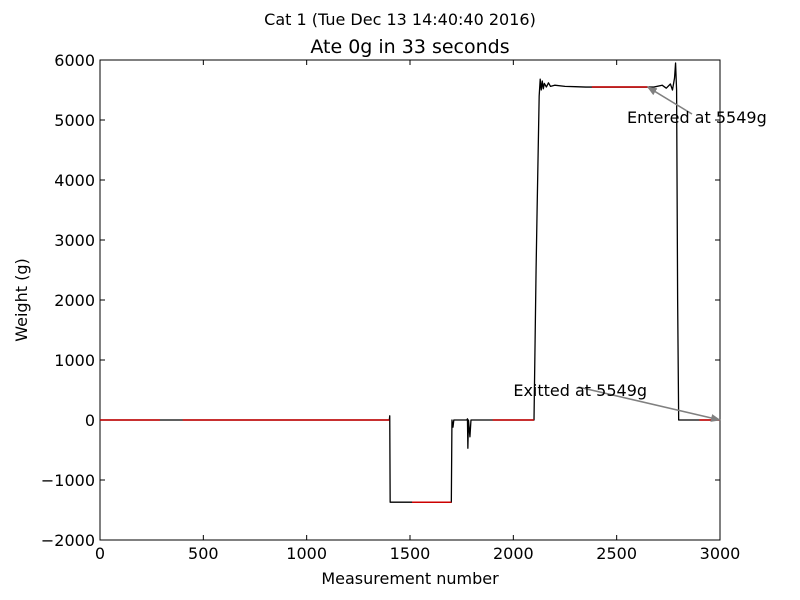  What do you see at coordinates (616, 553) in the screenshot?
I see `x-tick-label: 2500` at bounding box center [616, 553].